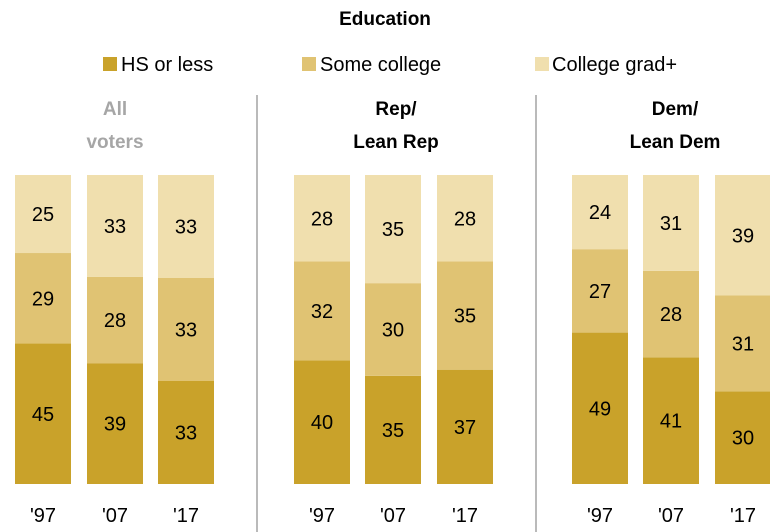 The image size is (770, 532). I want to click on group-label-line: Lean Rep, so click(396, 142).